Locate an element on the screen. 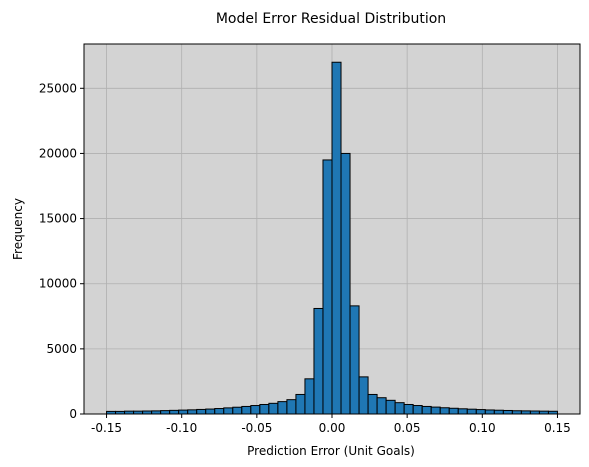 The height and width of the screenshot is (467, 589). y-axis-label: Frequency is located at coordinates (18, 229).